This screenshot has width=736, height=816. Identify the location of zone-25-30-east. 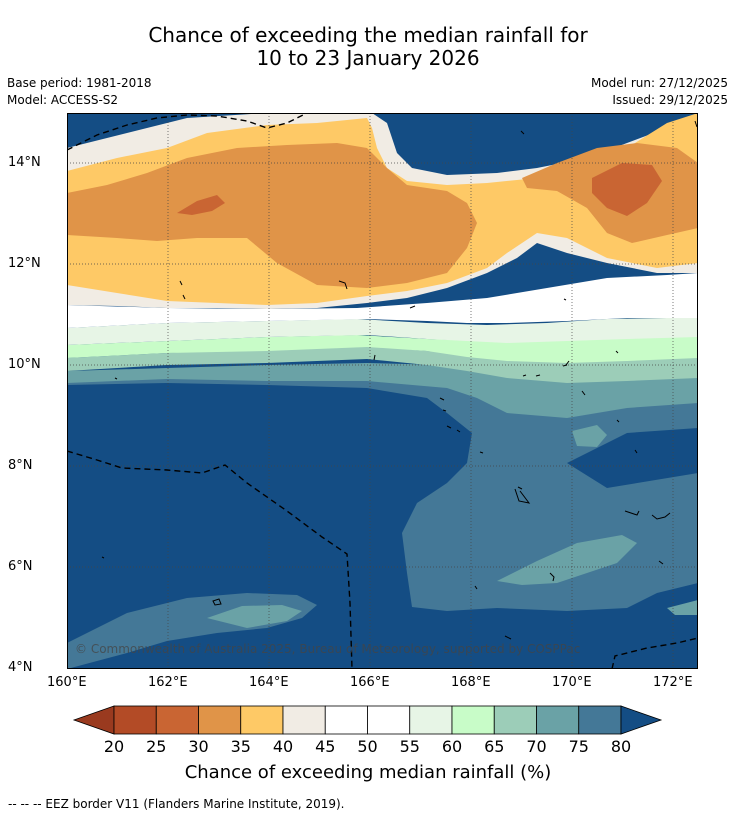
(627, 189).